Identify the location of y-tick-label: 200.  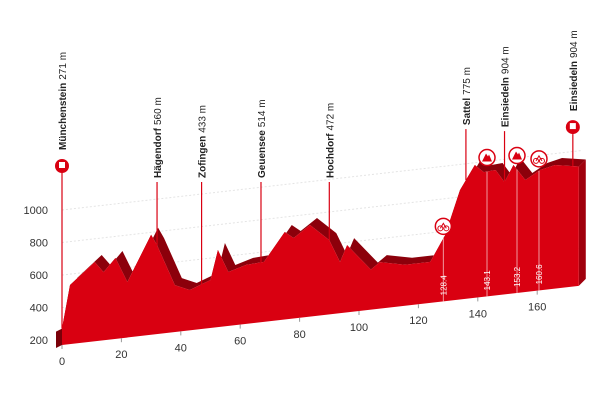
(39, 341).